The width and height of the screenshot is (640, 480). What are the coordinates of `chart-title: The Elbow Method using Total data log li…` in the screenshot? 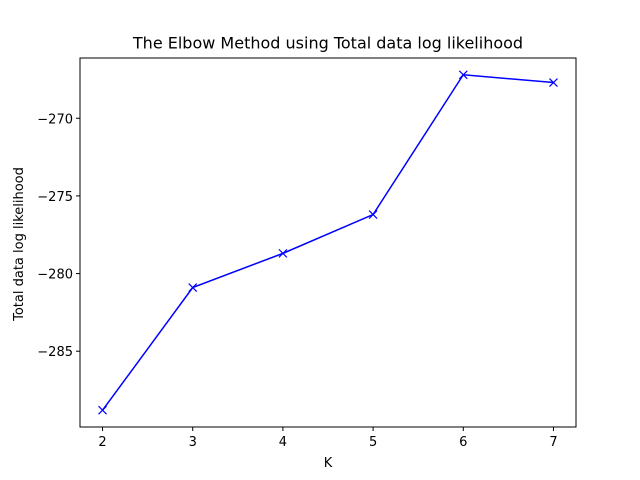 It's located at (327, 43).